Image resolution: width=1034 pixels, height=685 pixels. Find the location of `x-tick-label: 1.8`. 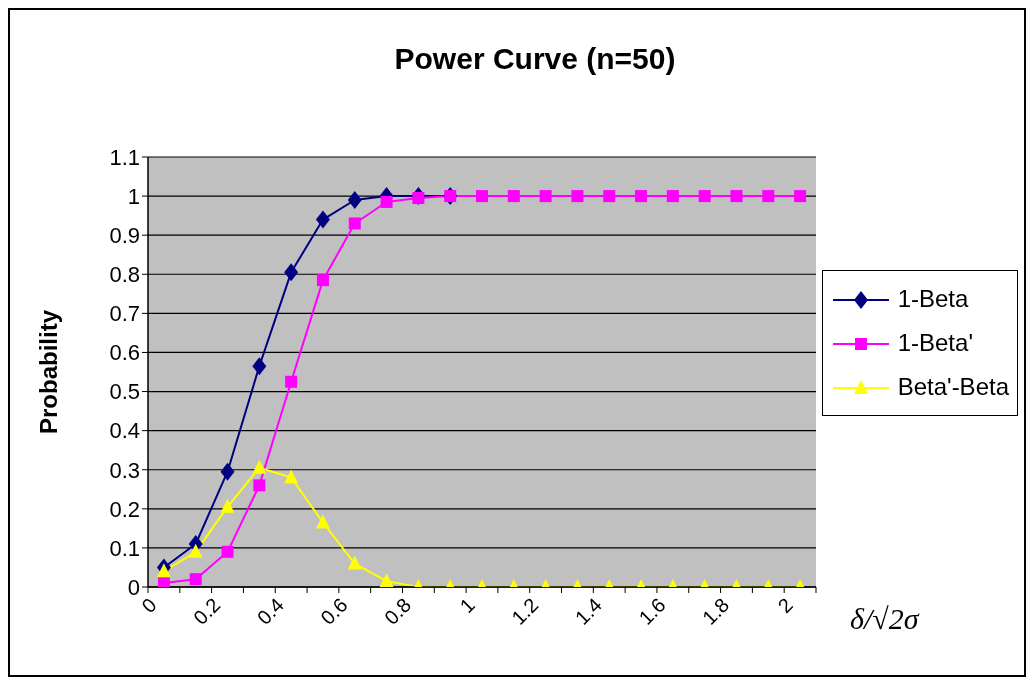

x-tick-label: 1.8 is located at coordinates (716, 611).